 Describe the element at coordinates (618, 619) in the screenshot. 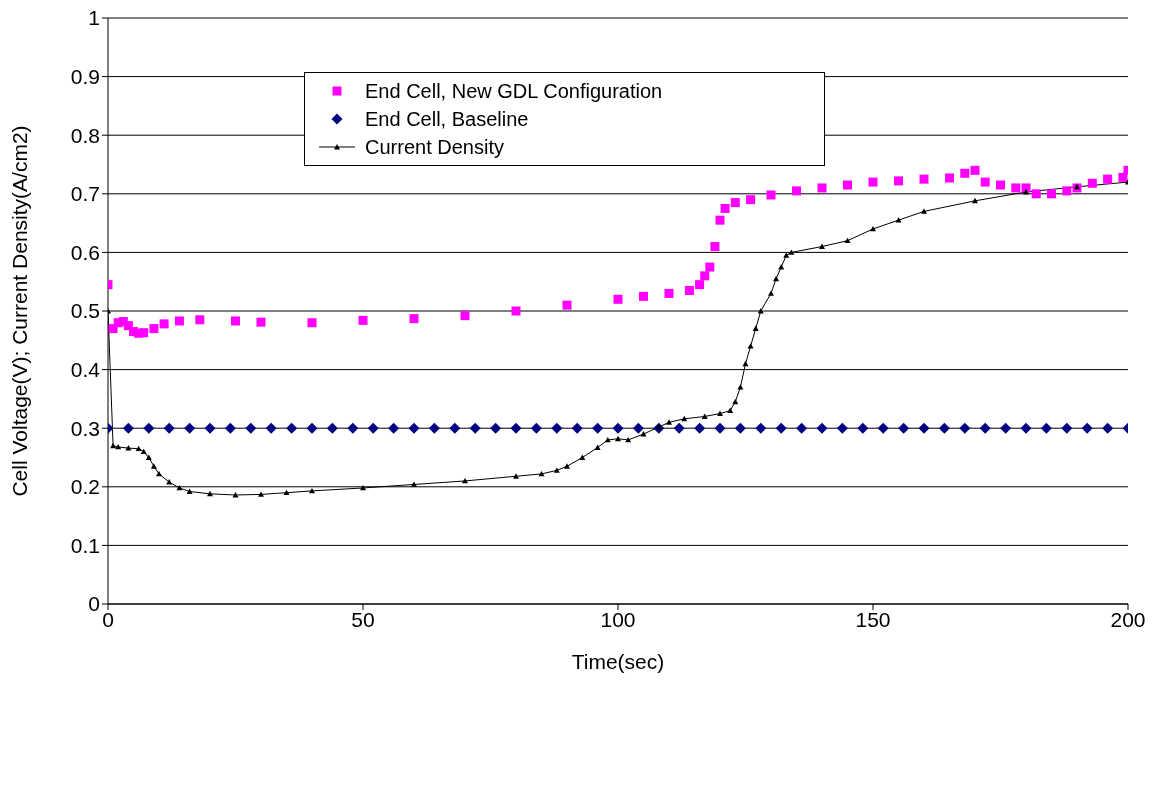

I see `x-tick-label: 100` at that location.